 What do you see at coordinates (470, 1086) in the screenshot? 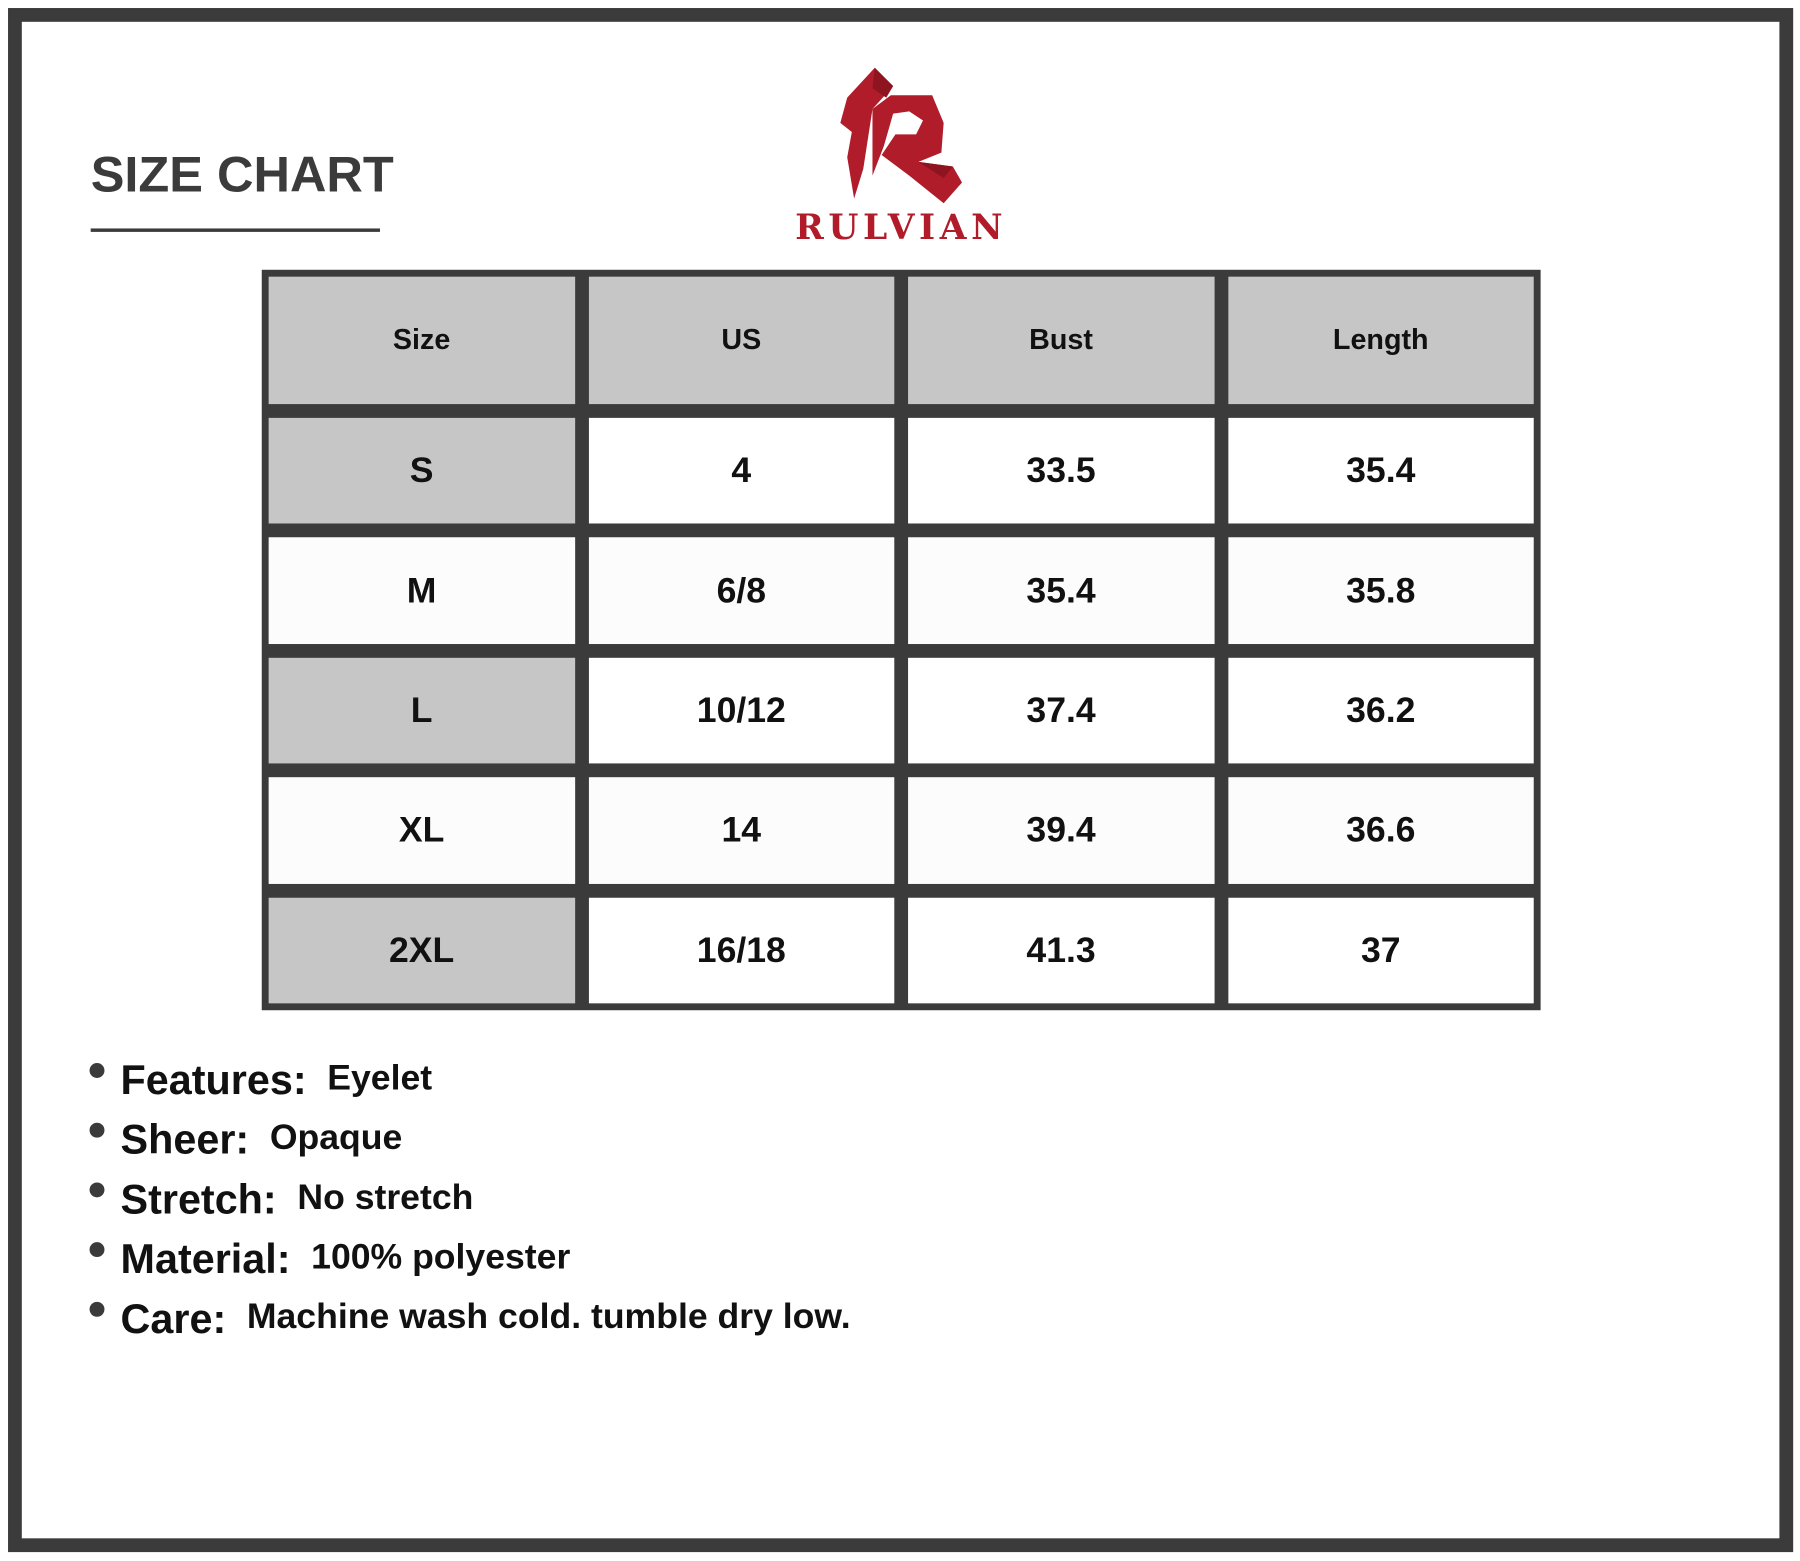
I see `spec-item: Features: Eyelet` at bounding box center [470, 1086].